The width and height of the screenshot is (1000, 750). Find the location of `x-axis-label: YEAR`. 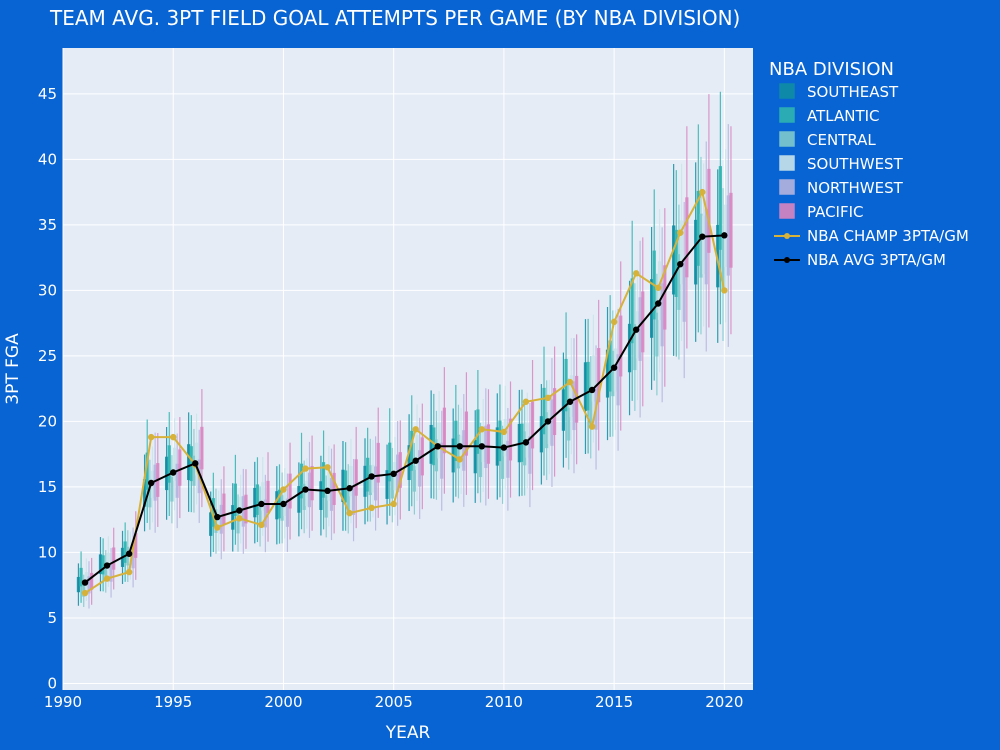

x-axis-label: YEAR is located at coordinates (408, 733).